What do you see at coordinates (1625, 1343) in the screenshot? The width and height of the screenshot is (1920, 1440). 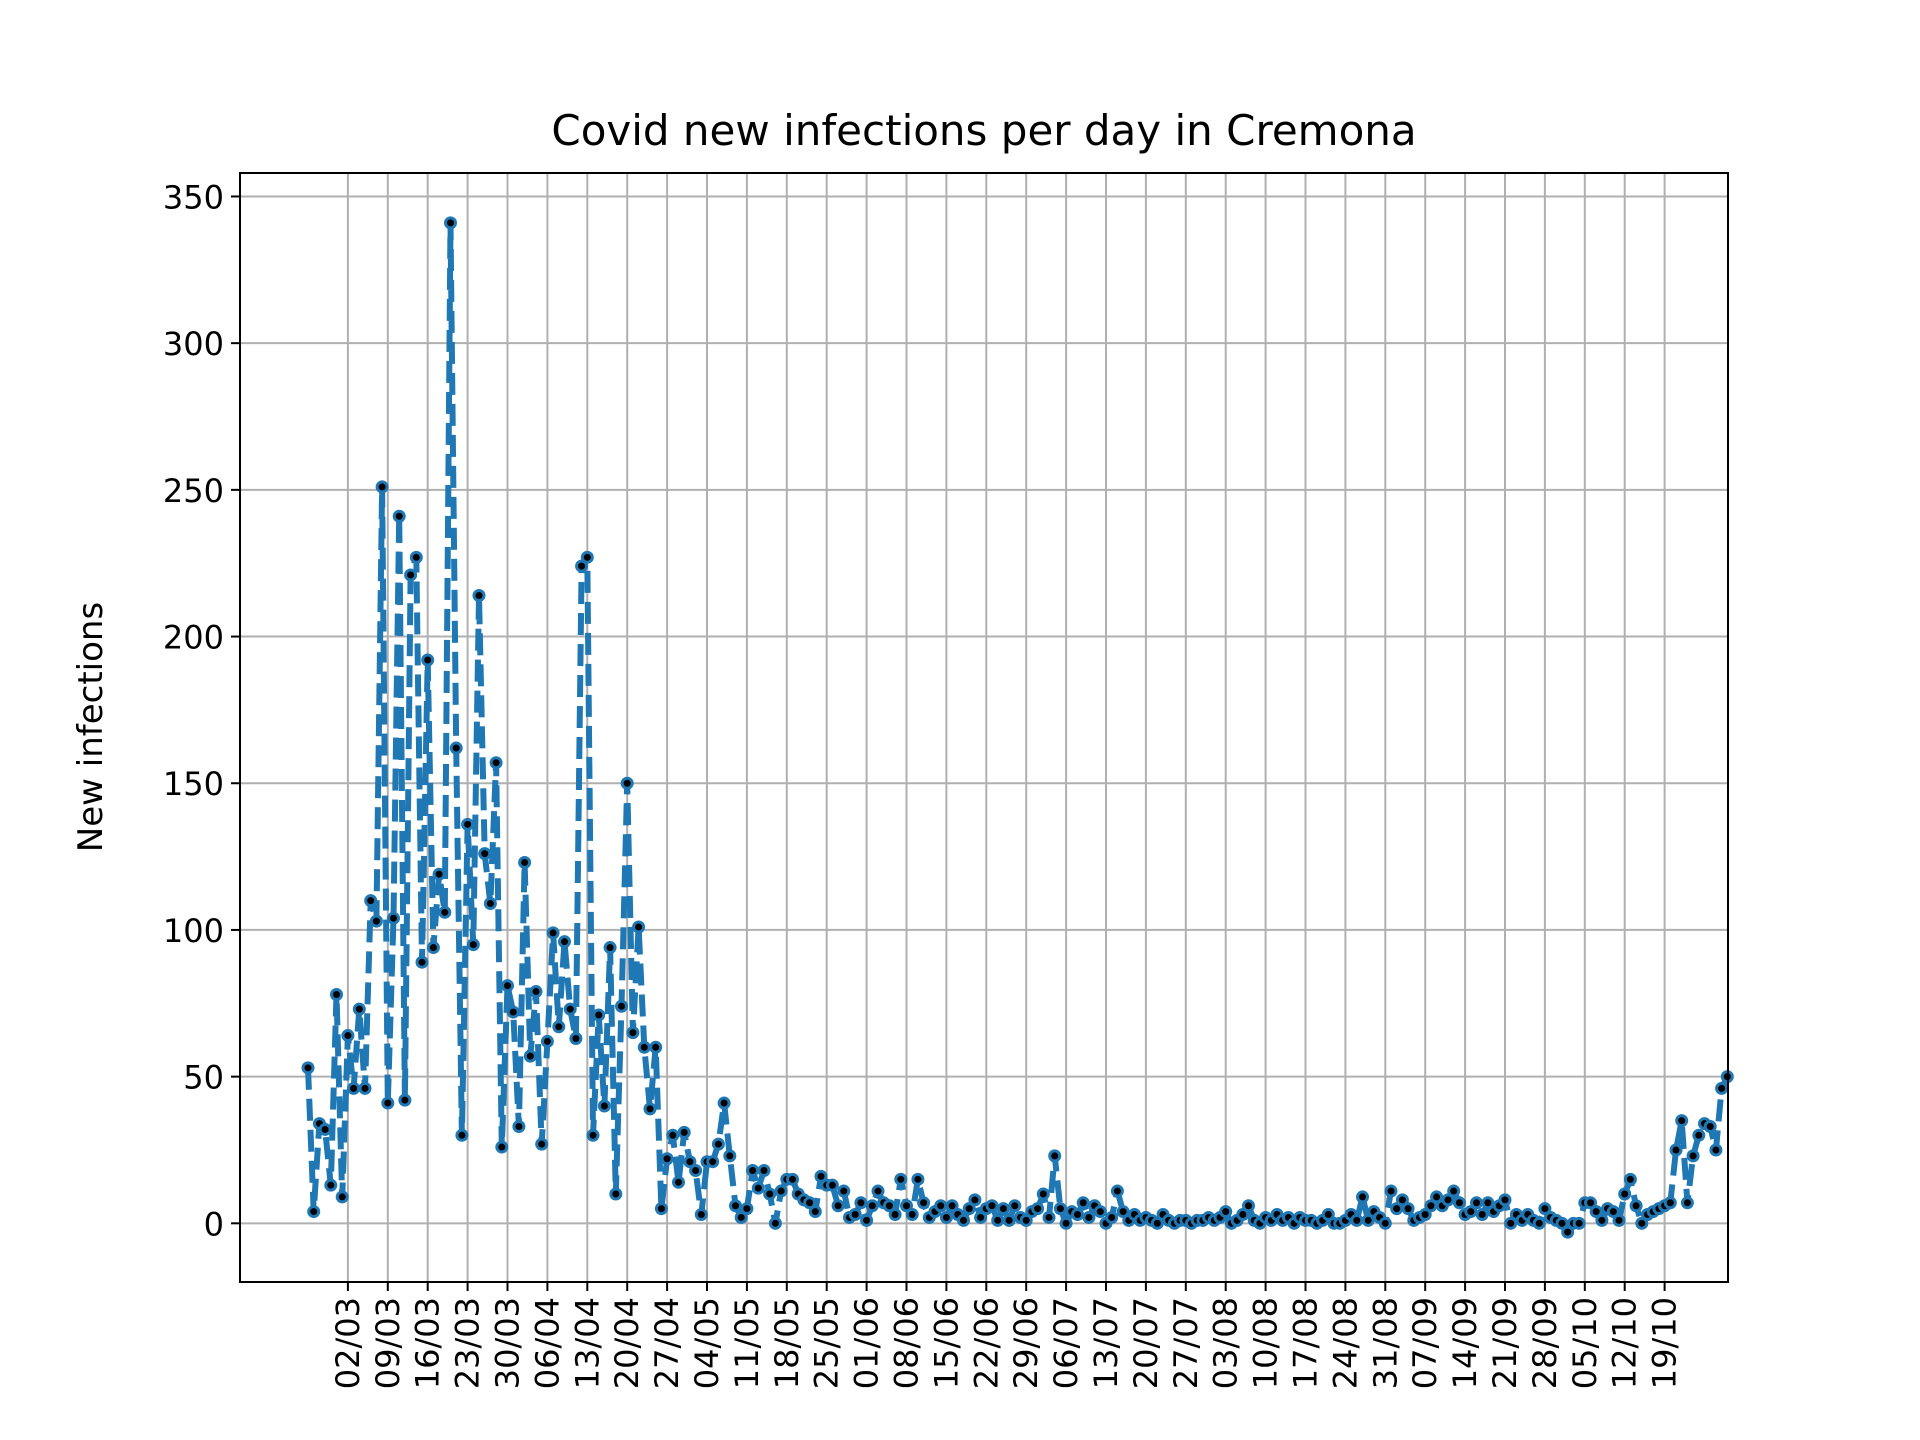 I see `x-tick-label: 12/10` at bounding box center [1625, 1343].